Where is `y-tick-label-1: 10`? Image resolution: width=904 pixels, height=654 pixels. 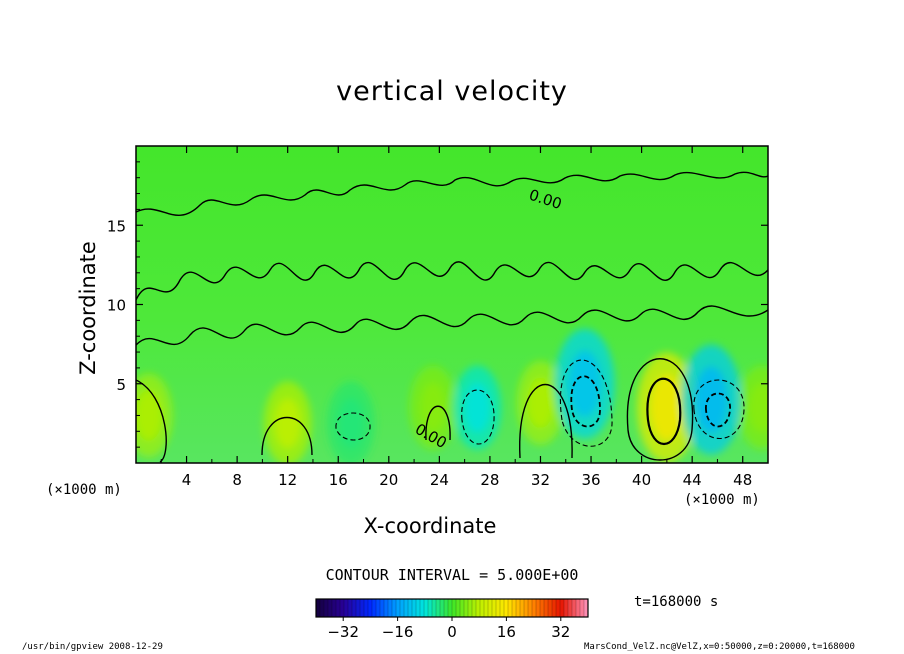
y-tick-label-1: 10 is located at coordinates (116, 306).